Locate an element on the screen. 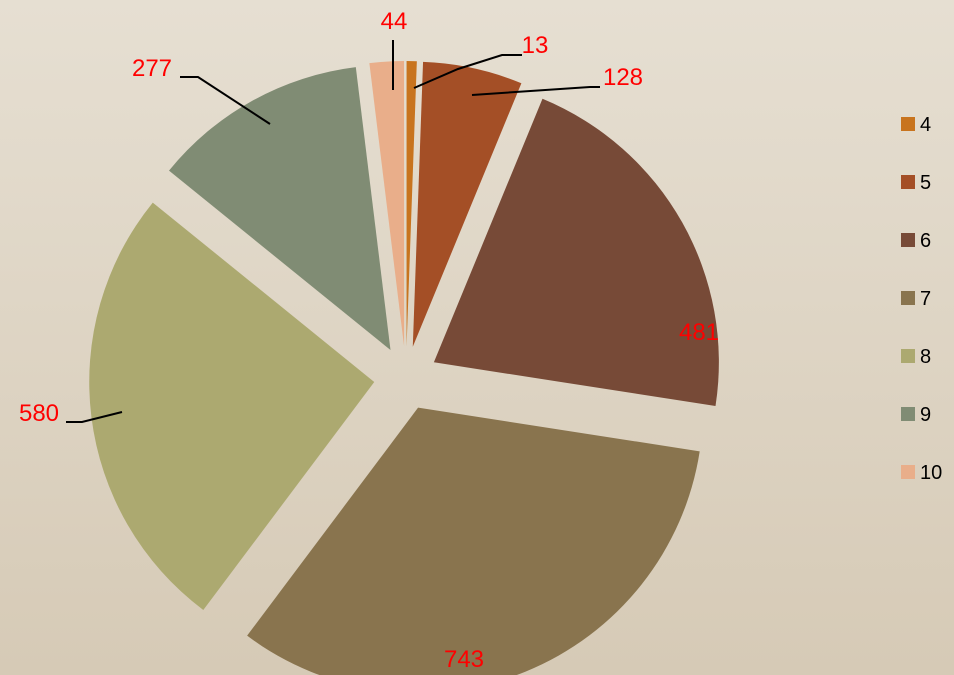  legend-label-7: 7 is located at coordinates (925, 299).